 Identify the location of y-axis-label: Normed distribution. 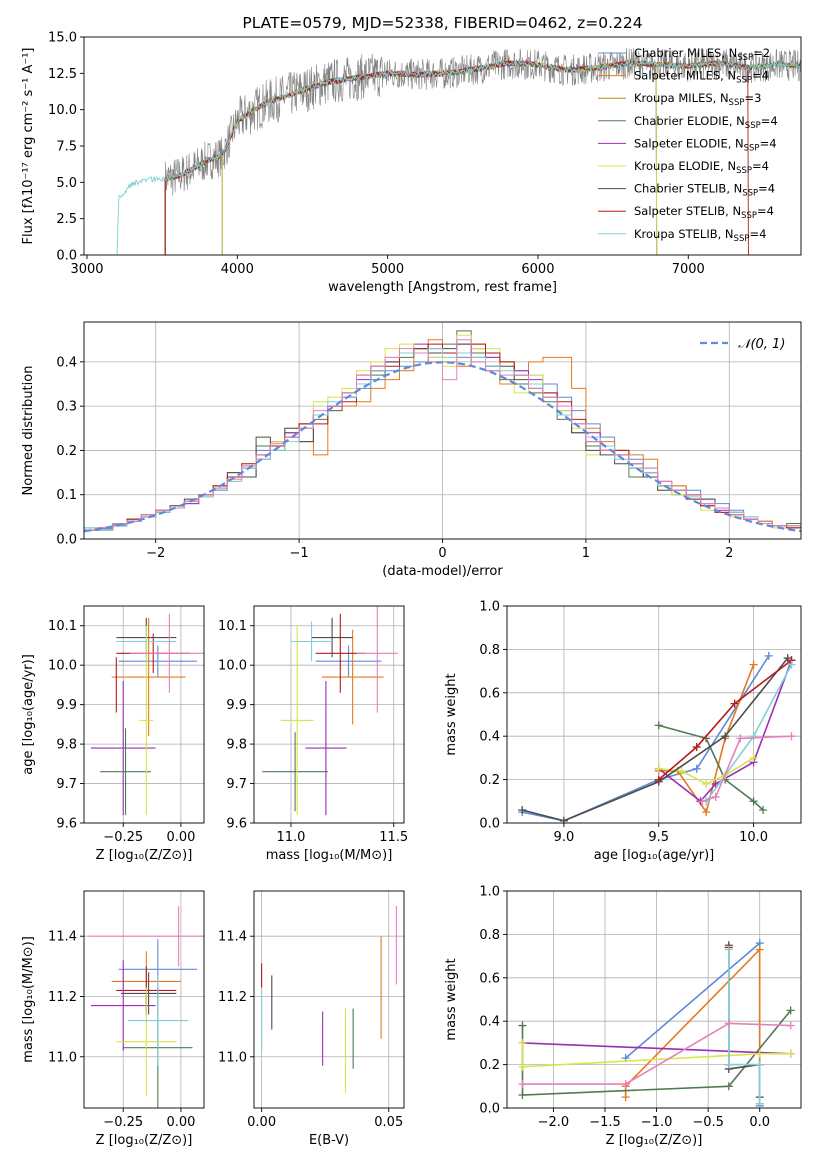
(28, 431).